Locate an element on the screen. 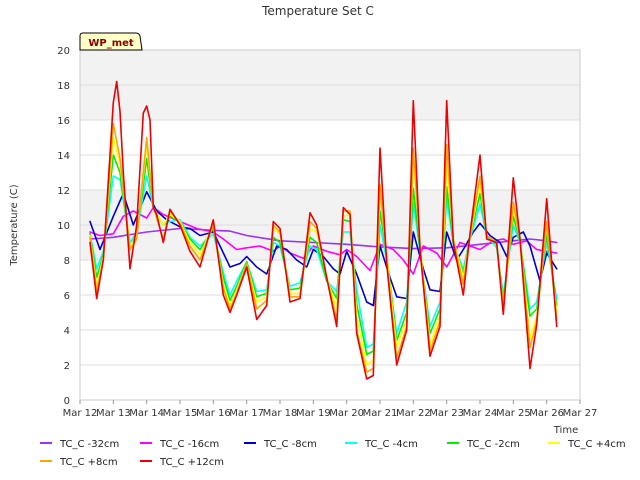  legend-item: TC_C +8cm is located at coordinates (79, 462).